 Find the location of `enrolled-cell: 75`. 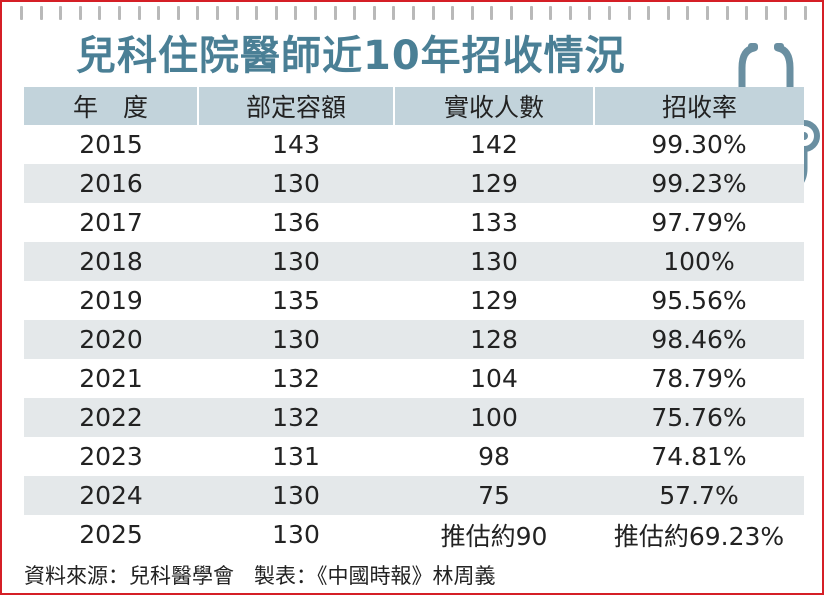

enrolled-cell: 75 is located at coordinates (494, 495).